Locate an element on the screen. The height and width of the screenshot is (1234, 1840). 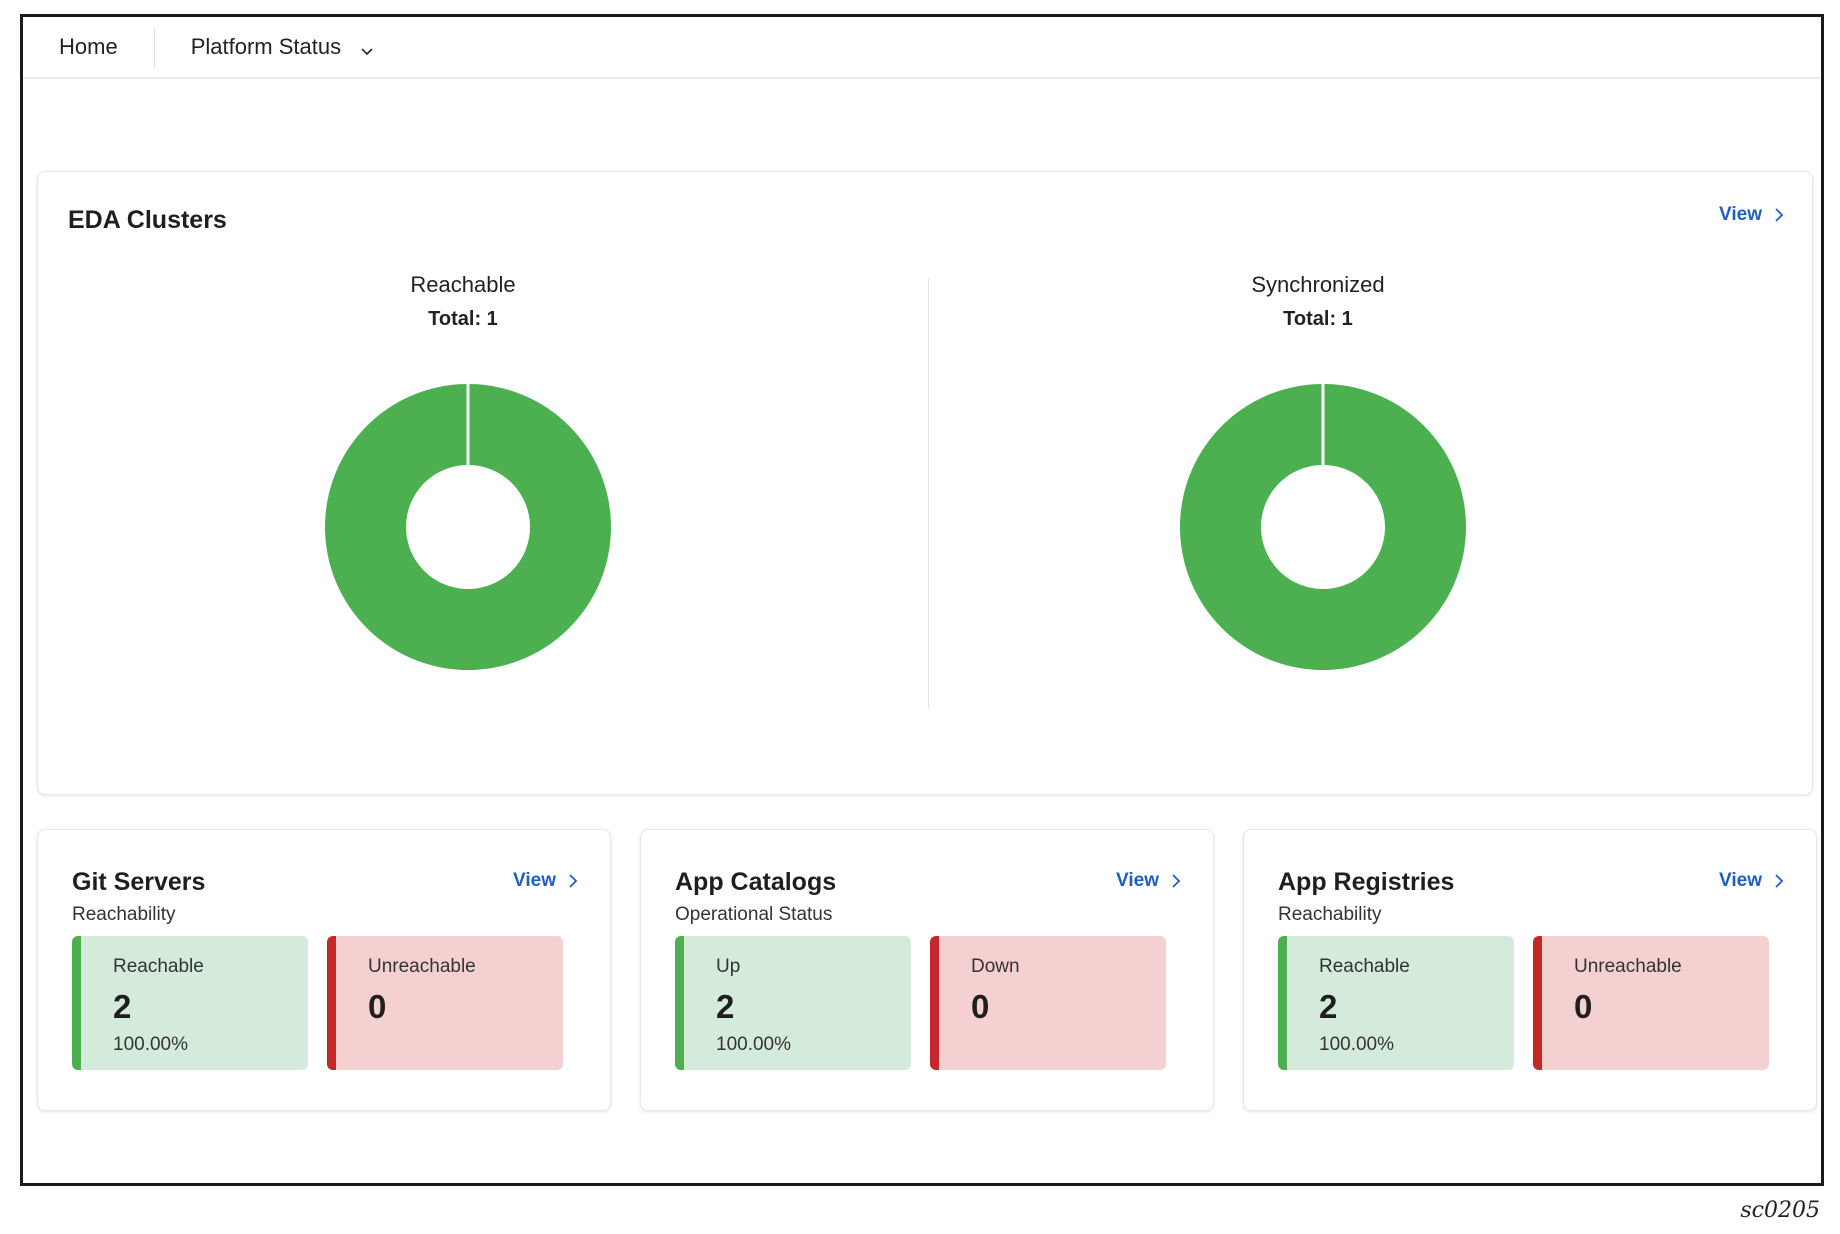
synchronized-donut-chart is located at coordinates (1323, 527).